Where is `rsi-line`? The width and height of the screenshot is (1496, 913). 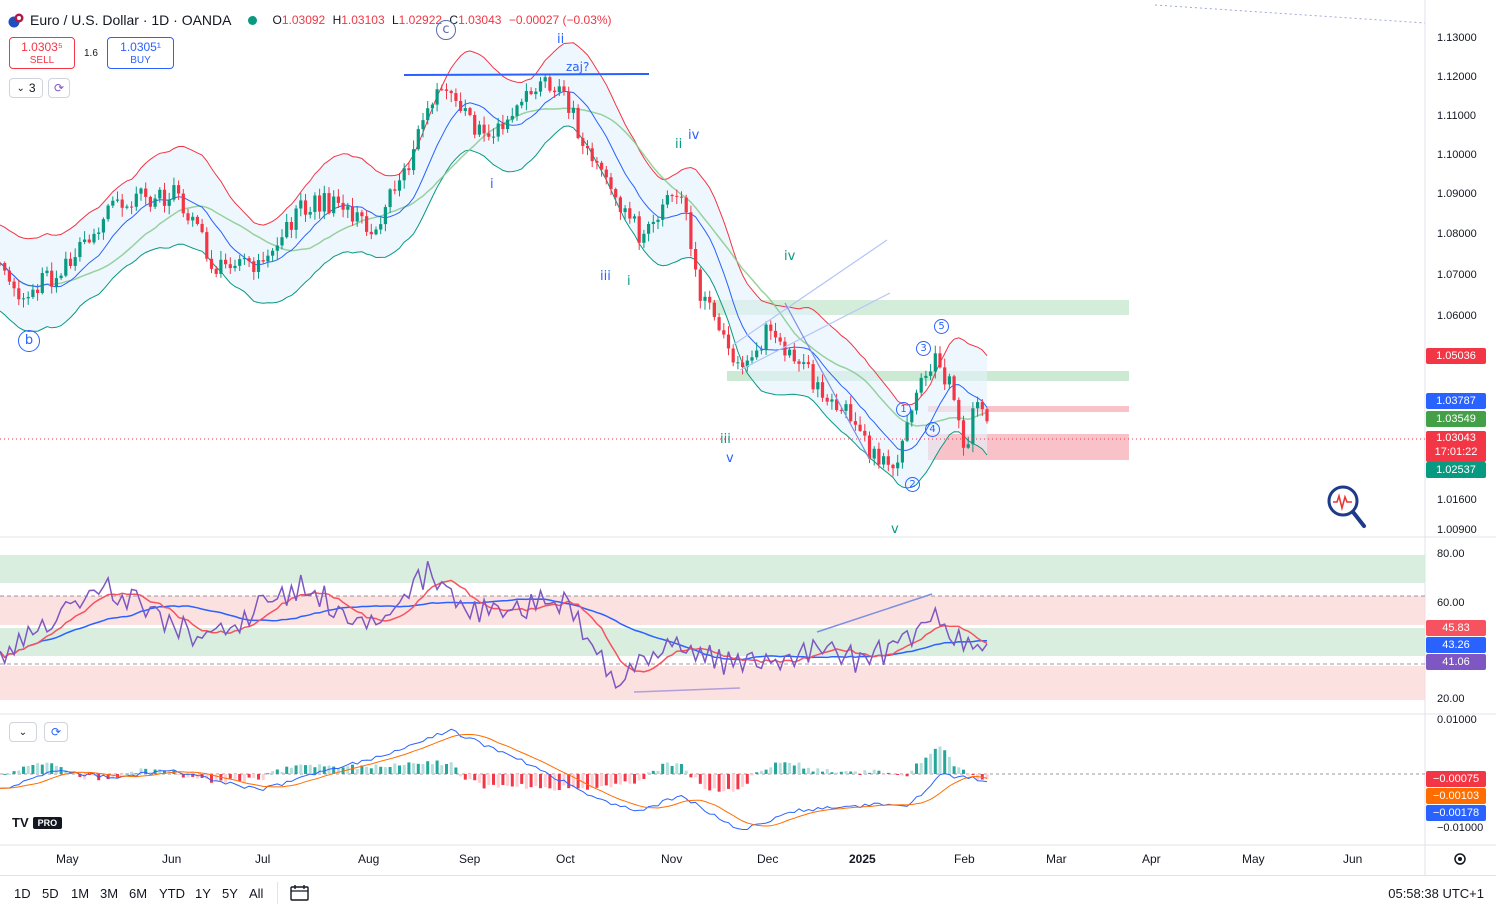
rsi-line is located at coordinates (494, 625).